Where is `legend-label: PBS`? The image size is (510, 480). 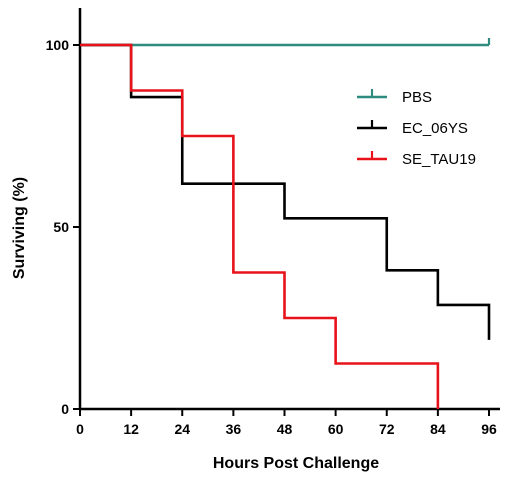 legend-label: PBS is located at coordinates (417, 97).